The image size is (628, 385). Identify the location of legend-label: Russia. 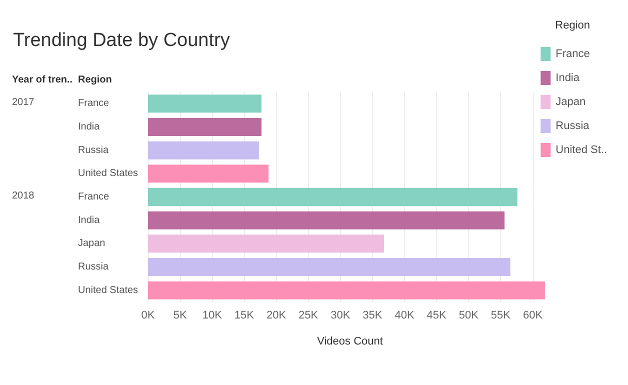
(573, 126).